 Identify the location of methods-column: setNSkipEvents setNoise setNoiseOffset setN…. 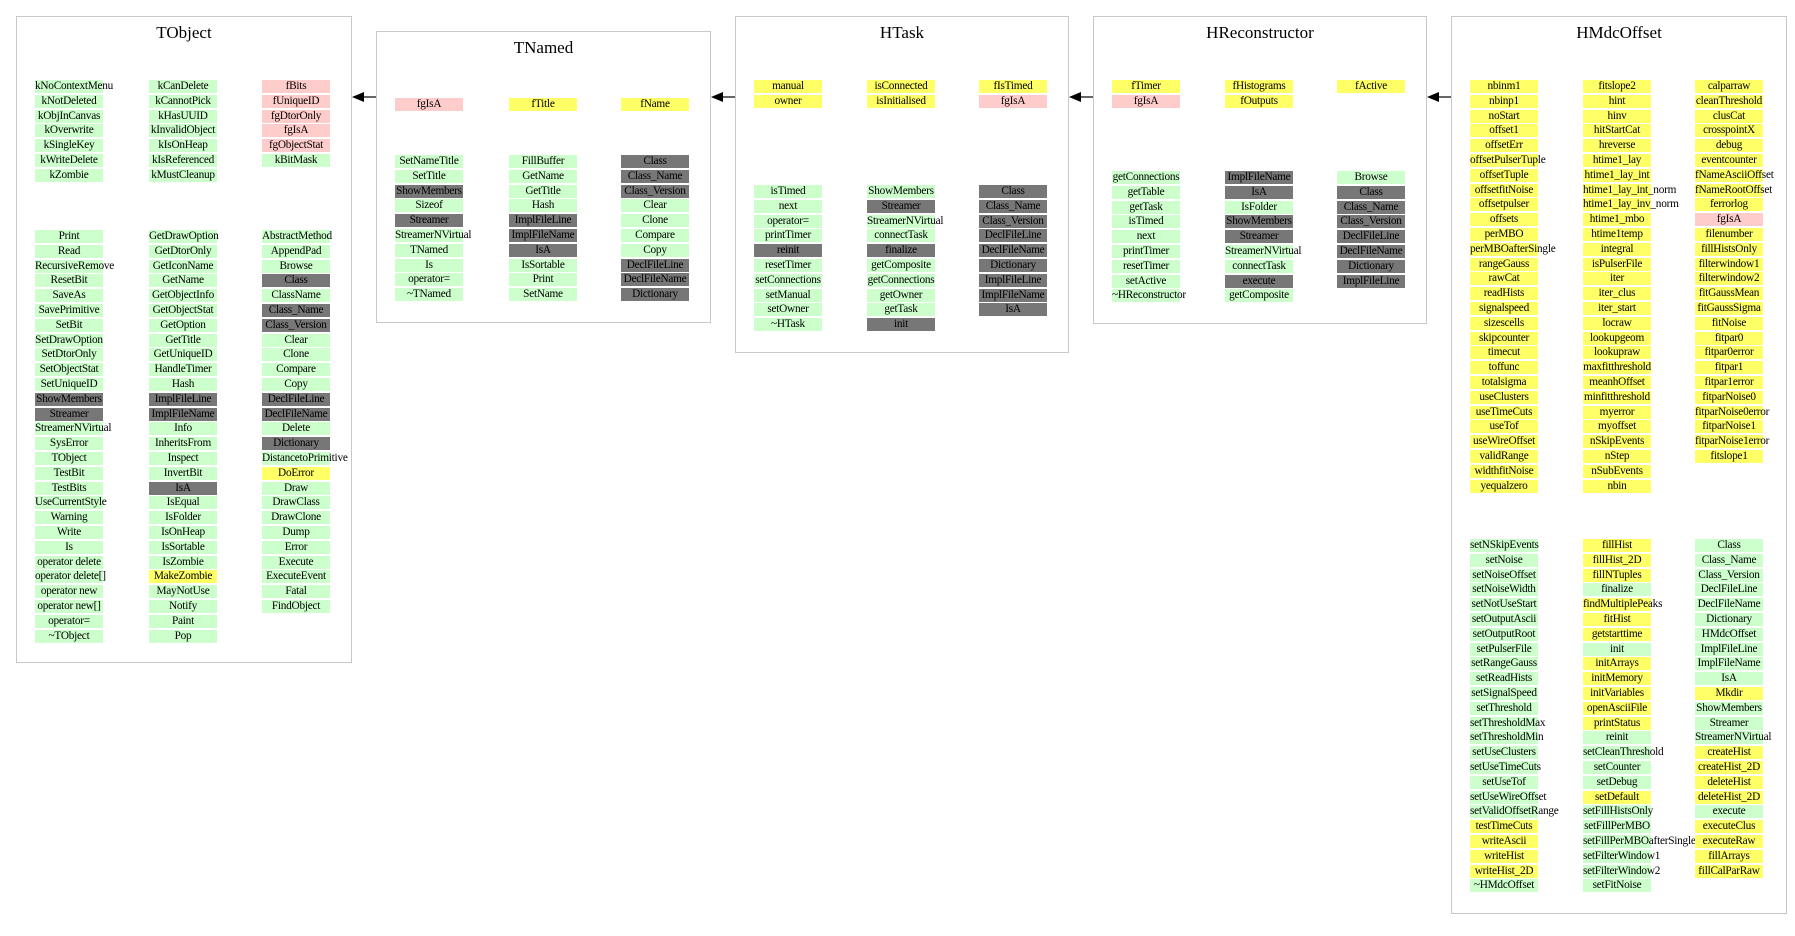
(1514, 716).